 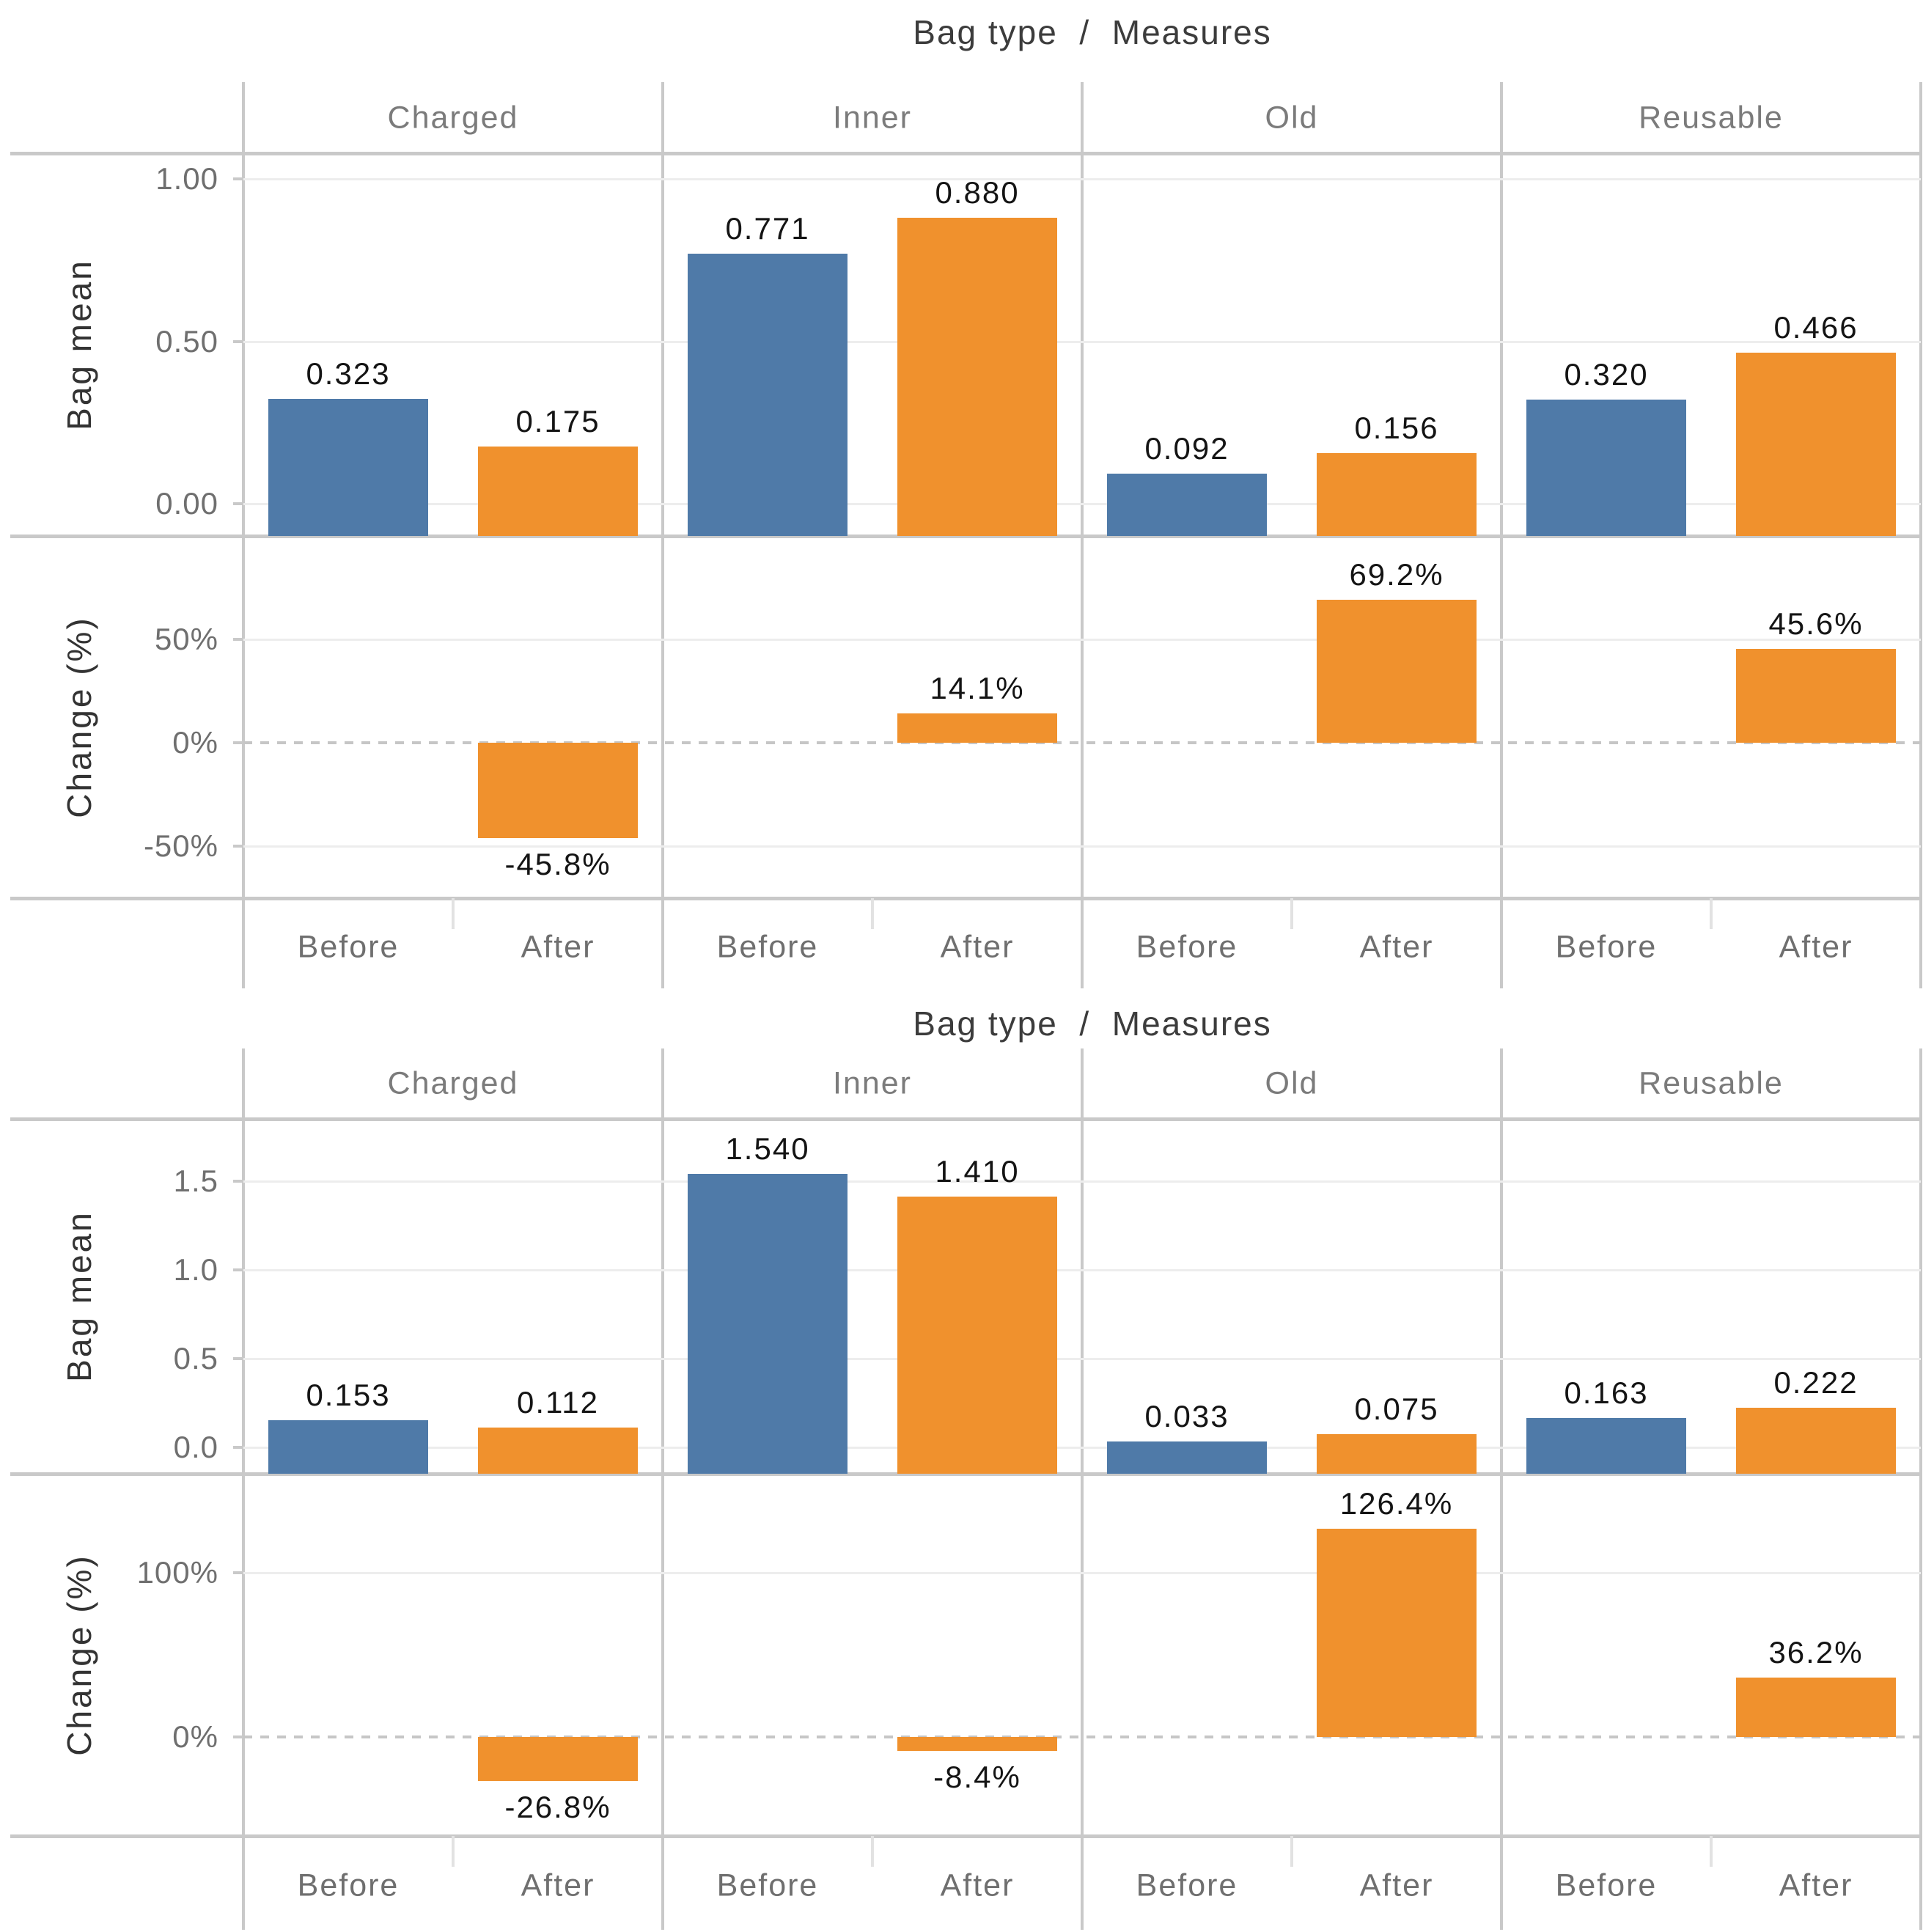 What do you see at coordinates (186, 341) in the screenshot?
I see `tick-label: 0.50` at bounding box center [186, 341].